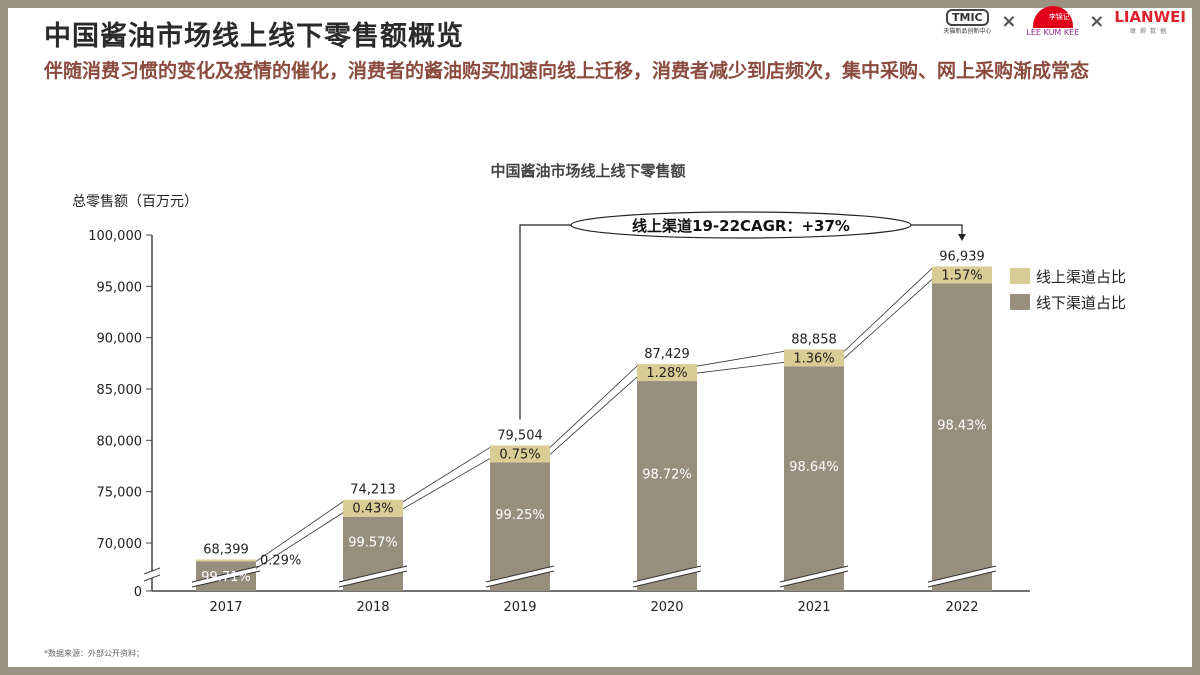 Image resolution: width=1200 pixels, height=675 pixels. What do you see at coordinates (813, 607) in the screenshot?
I see `x-tick-label: 2021` at bounding box center [813, 607].